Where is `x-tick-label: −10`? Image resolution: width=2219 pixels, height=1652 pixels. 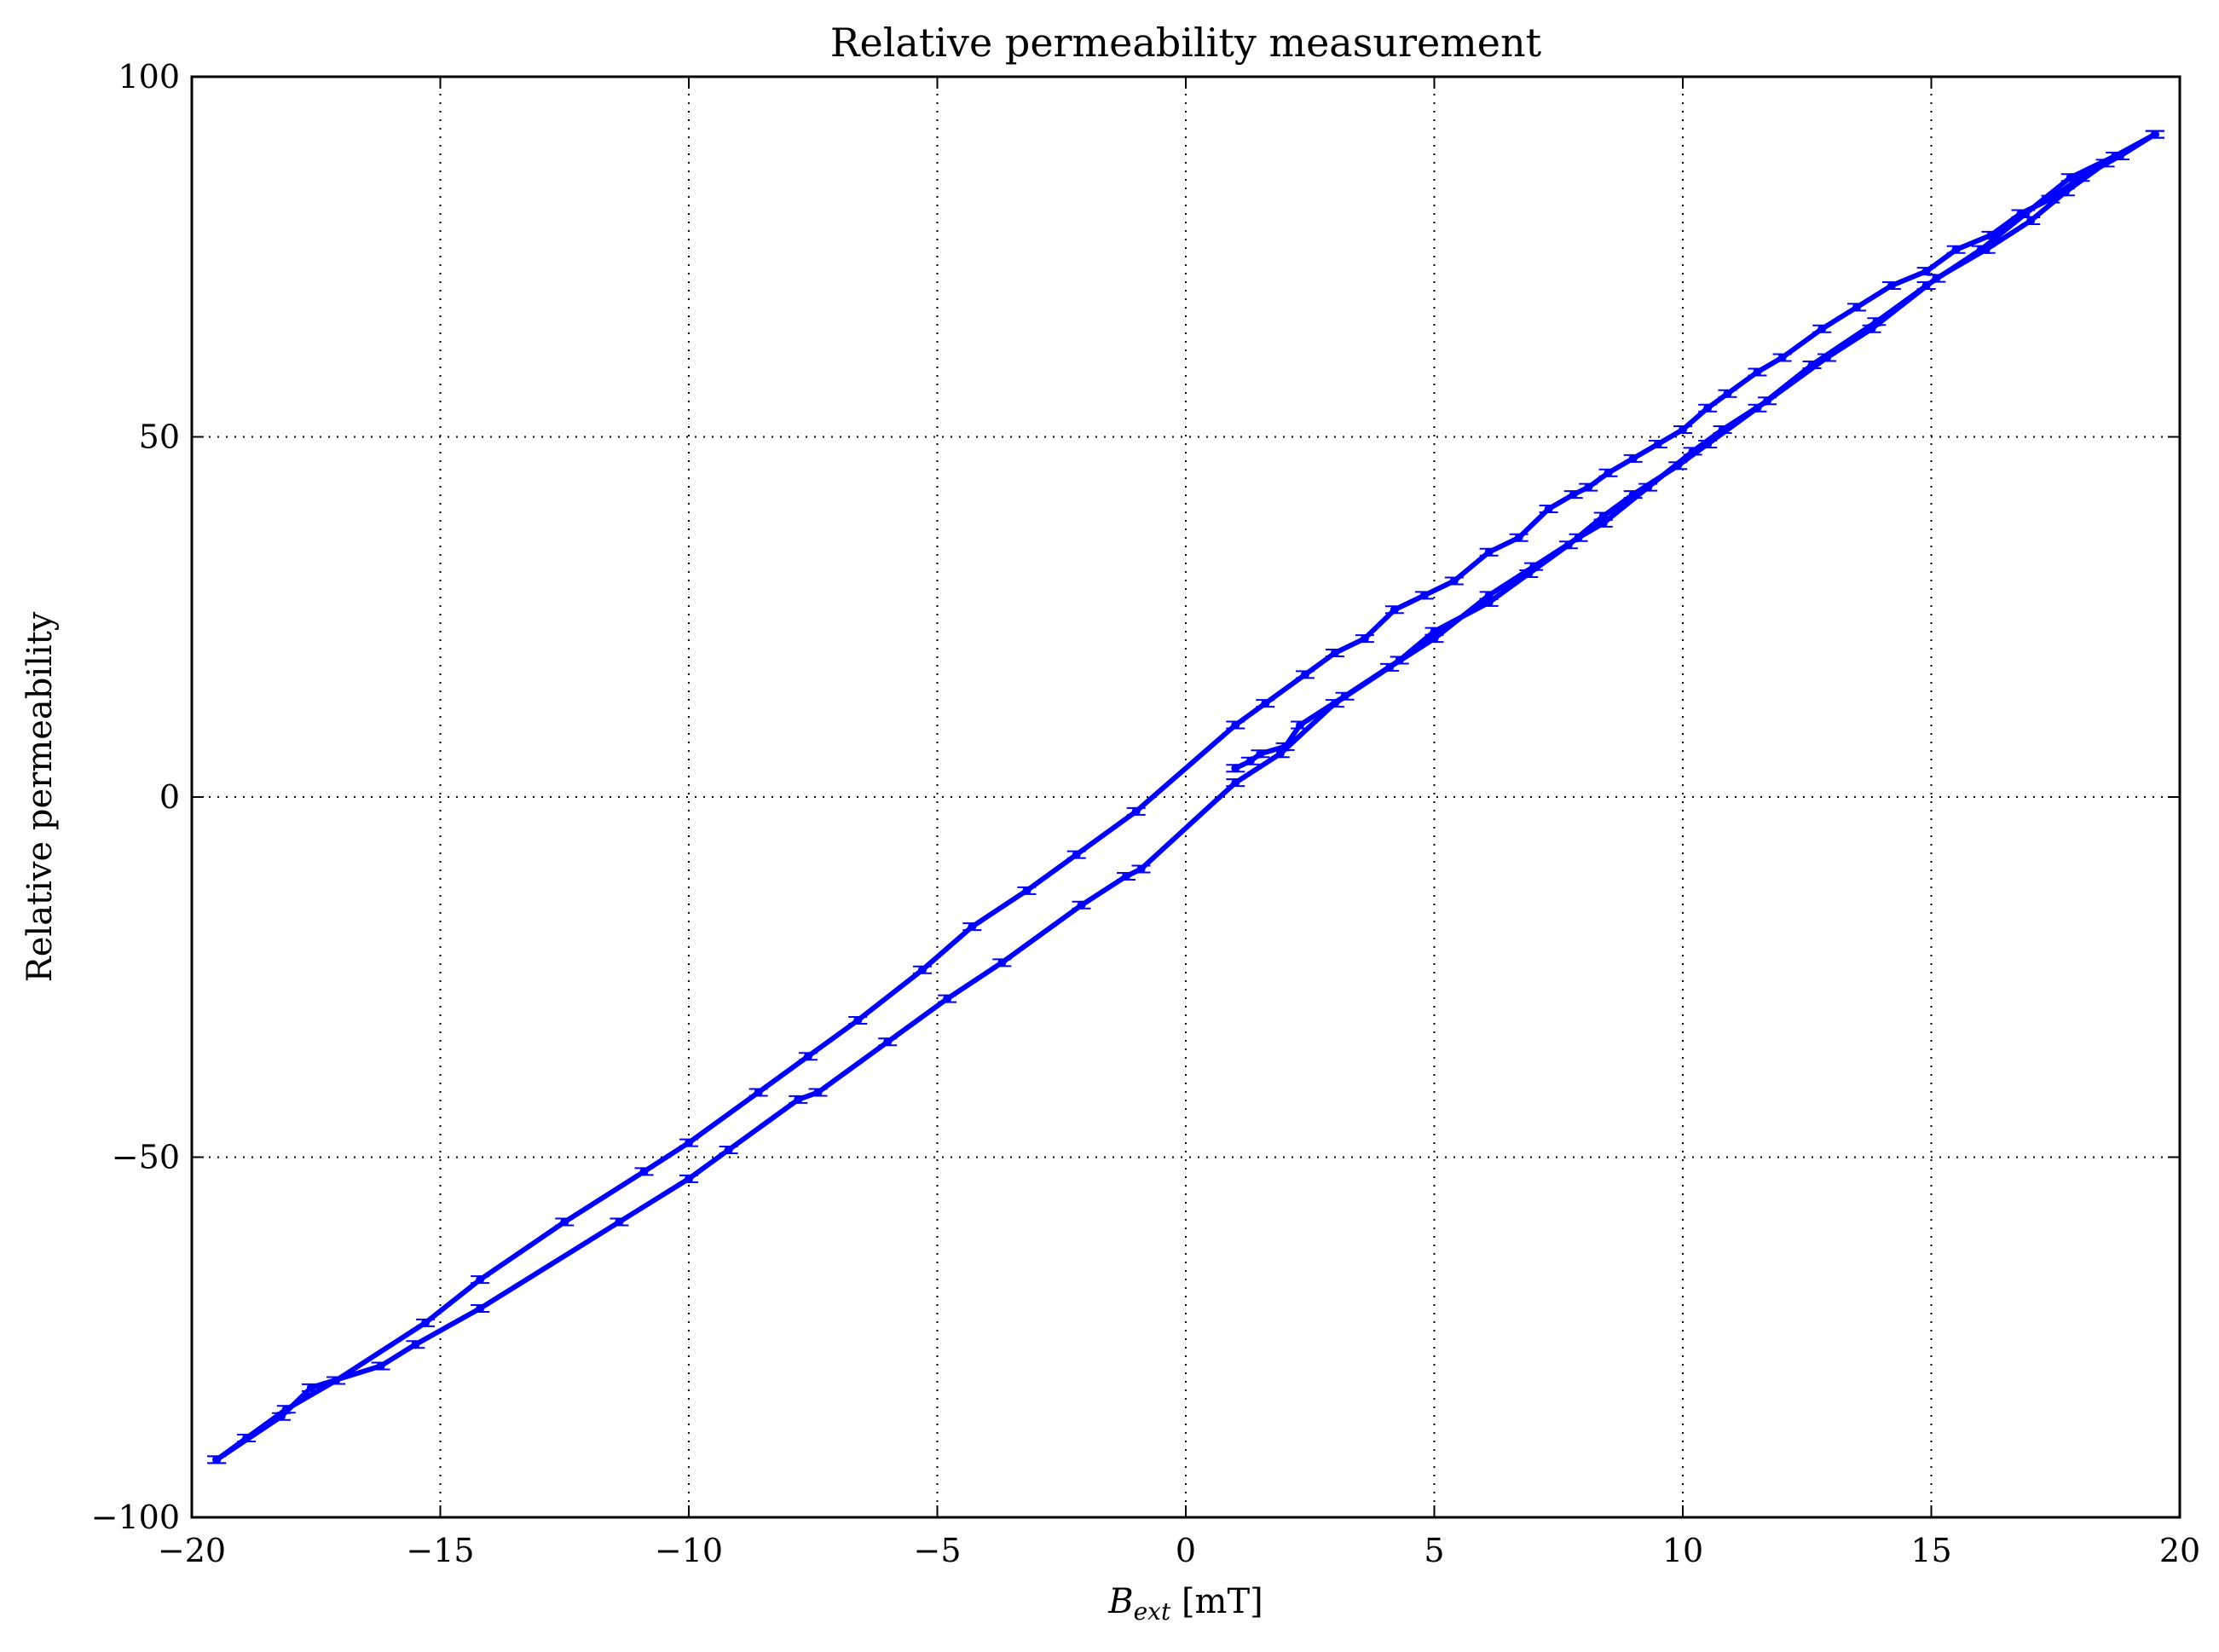 x-tick-label: −10 is located at coordinates (689, 1550).